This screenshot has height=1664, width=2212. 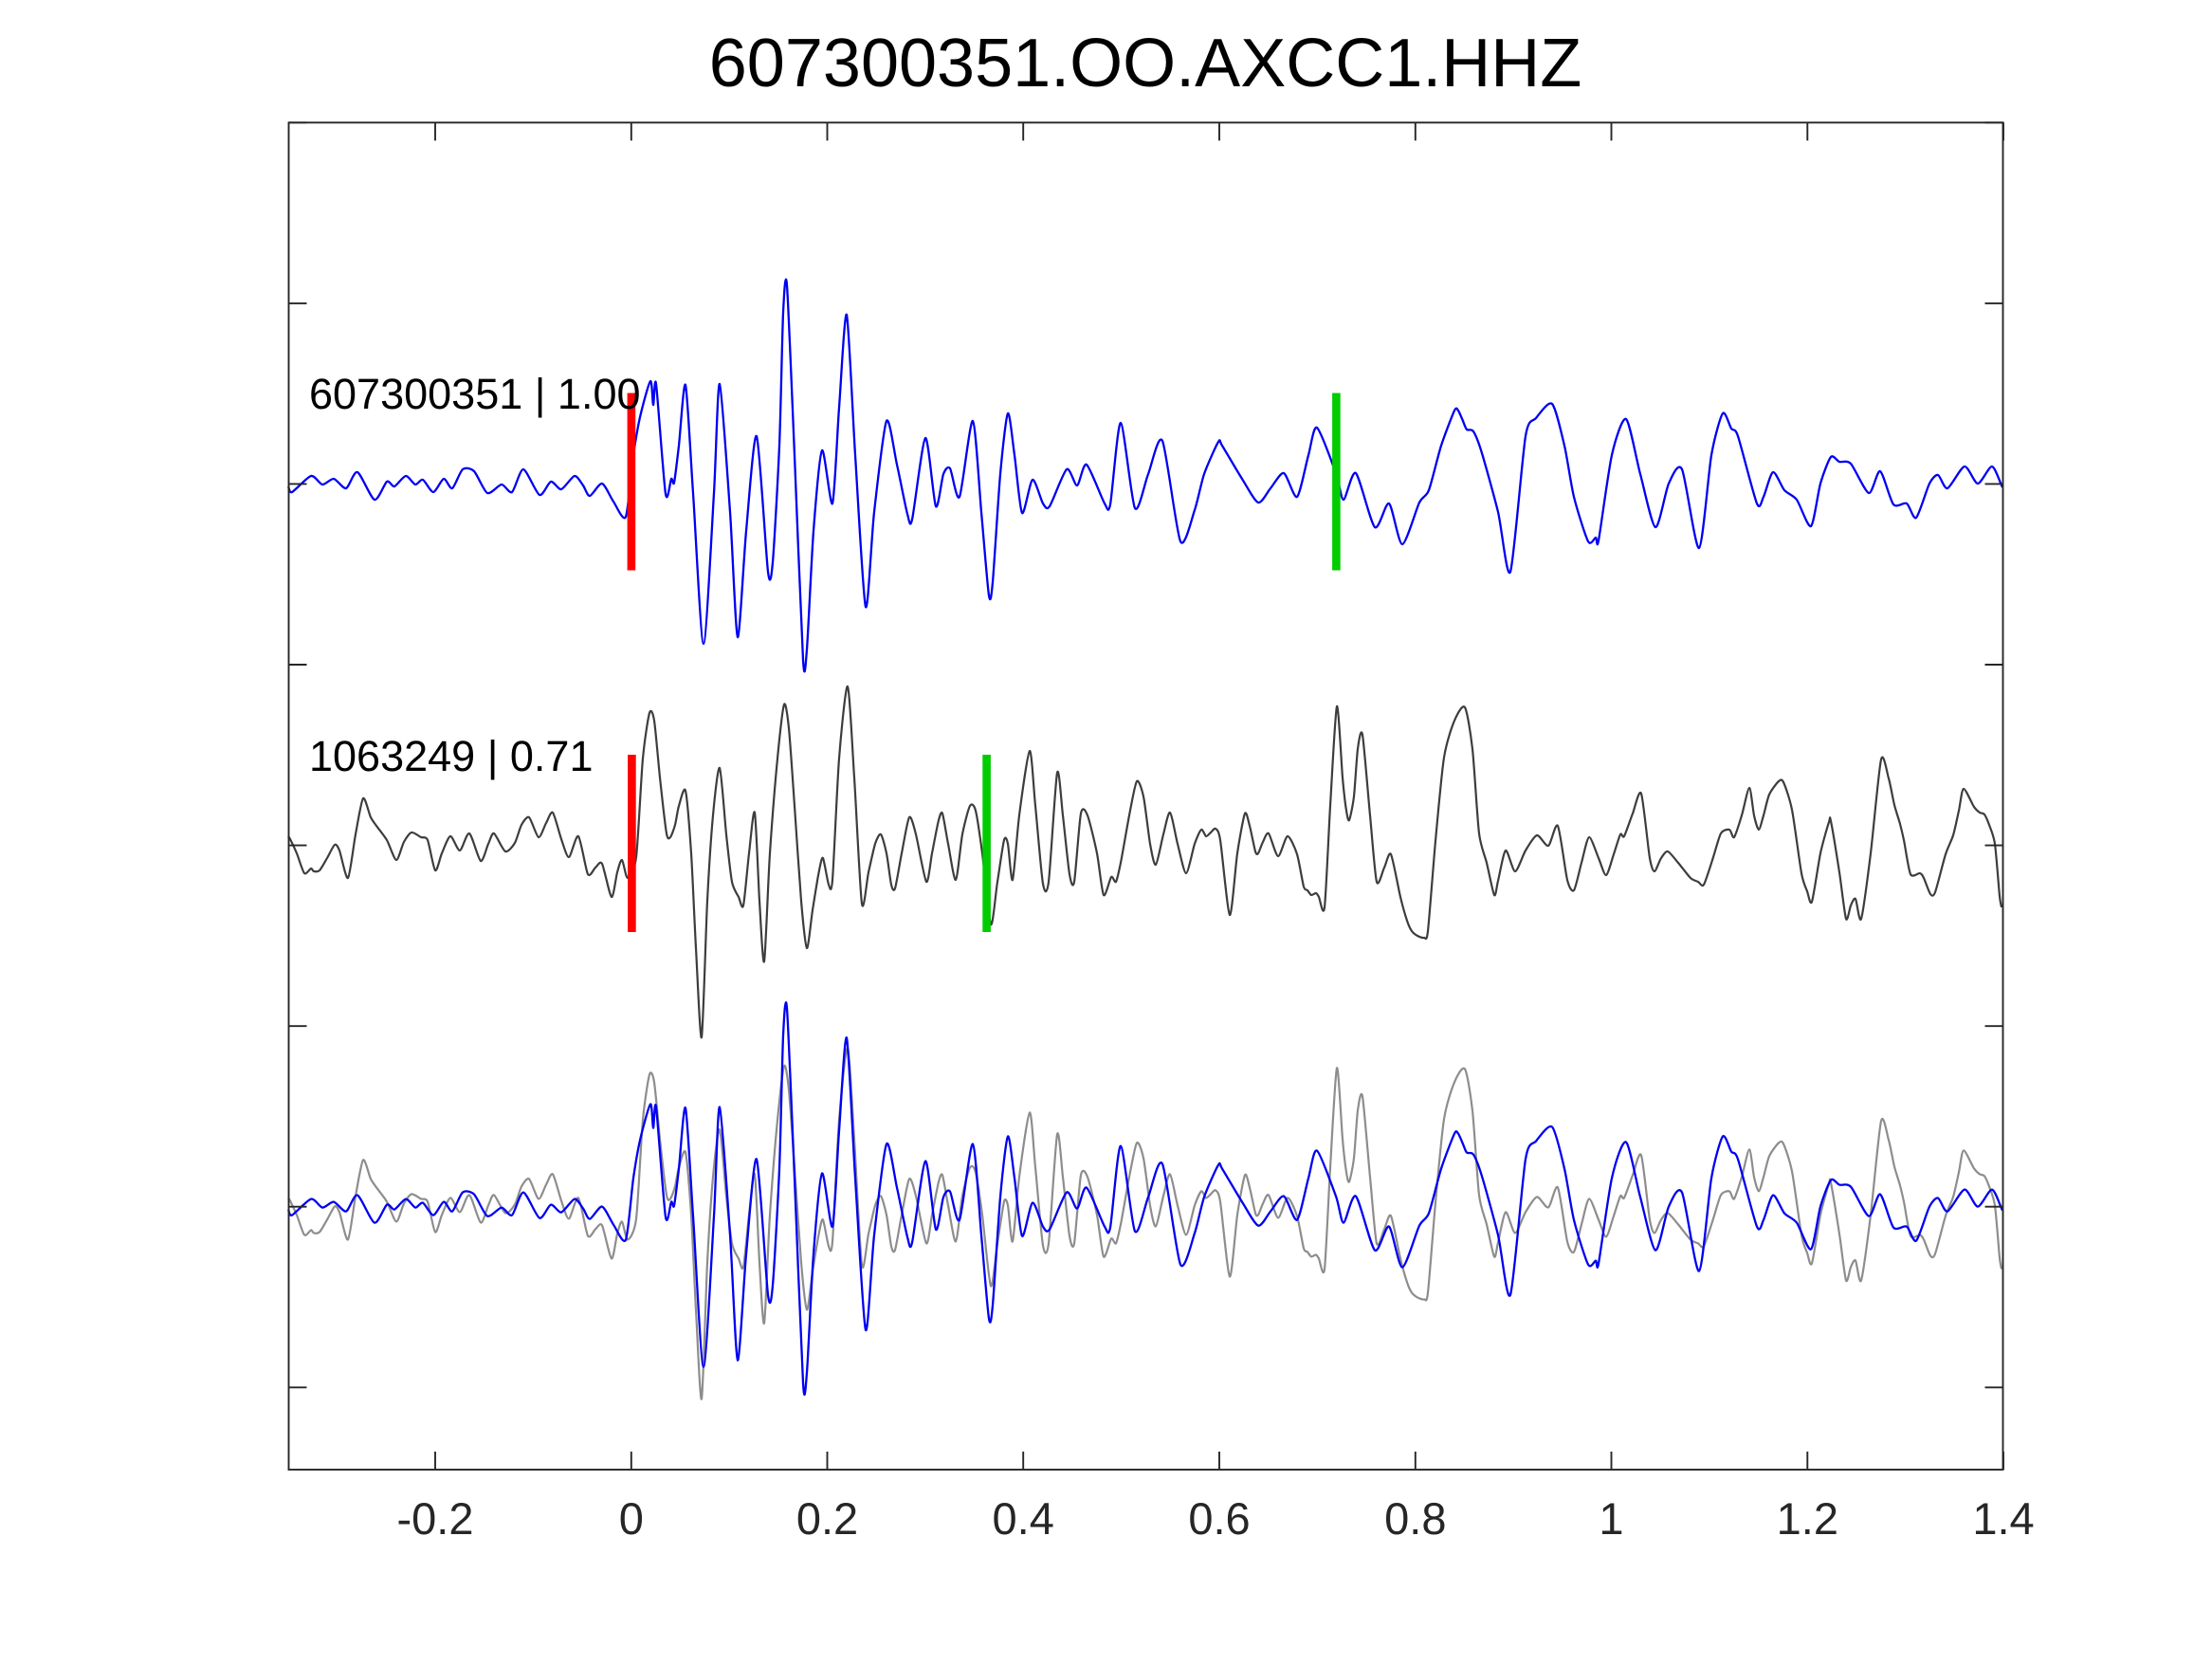 What do you see at coordinates (1145, 63) in the screenshot?
I see `svg-text: 607300351.OO.AXCC1.HHZ` at bounding box center [1145, 63].